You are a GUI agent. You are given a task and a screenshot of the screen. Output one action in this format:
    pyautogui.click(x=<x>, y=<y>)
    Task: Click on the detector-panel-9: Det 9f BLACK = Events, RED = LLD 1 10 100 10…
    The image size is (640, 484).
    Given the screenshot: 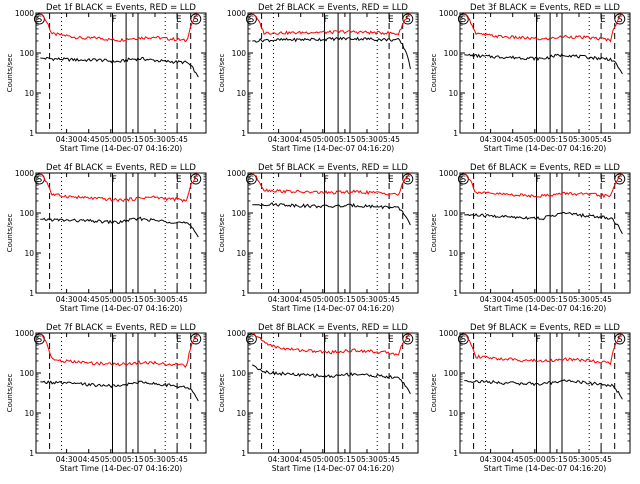 What is the action you would take?
    pyautogui.click(x=530, y=398)
    